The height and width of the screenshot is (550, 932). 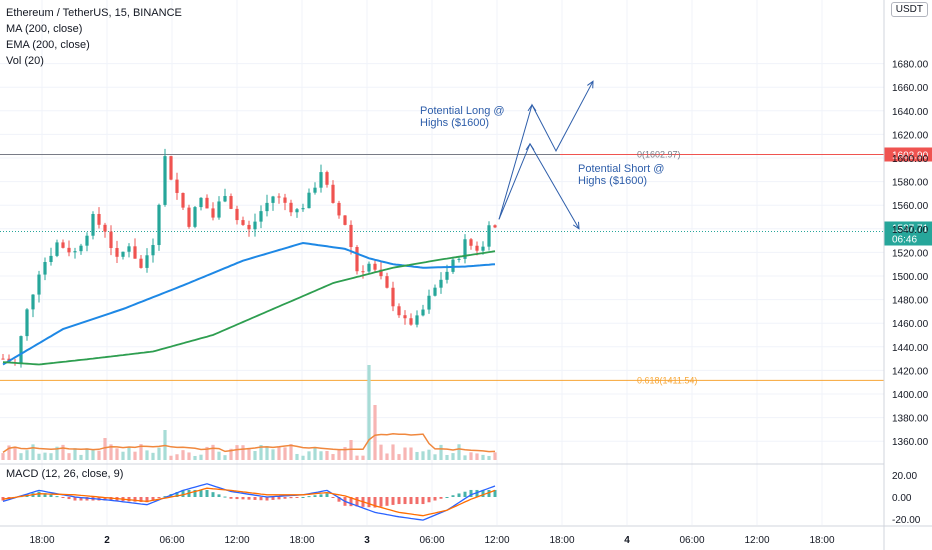 I want to click on macd-tick-label: -20.00, so click(x=906, y=520).